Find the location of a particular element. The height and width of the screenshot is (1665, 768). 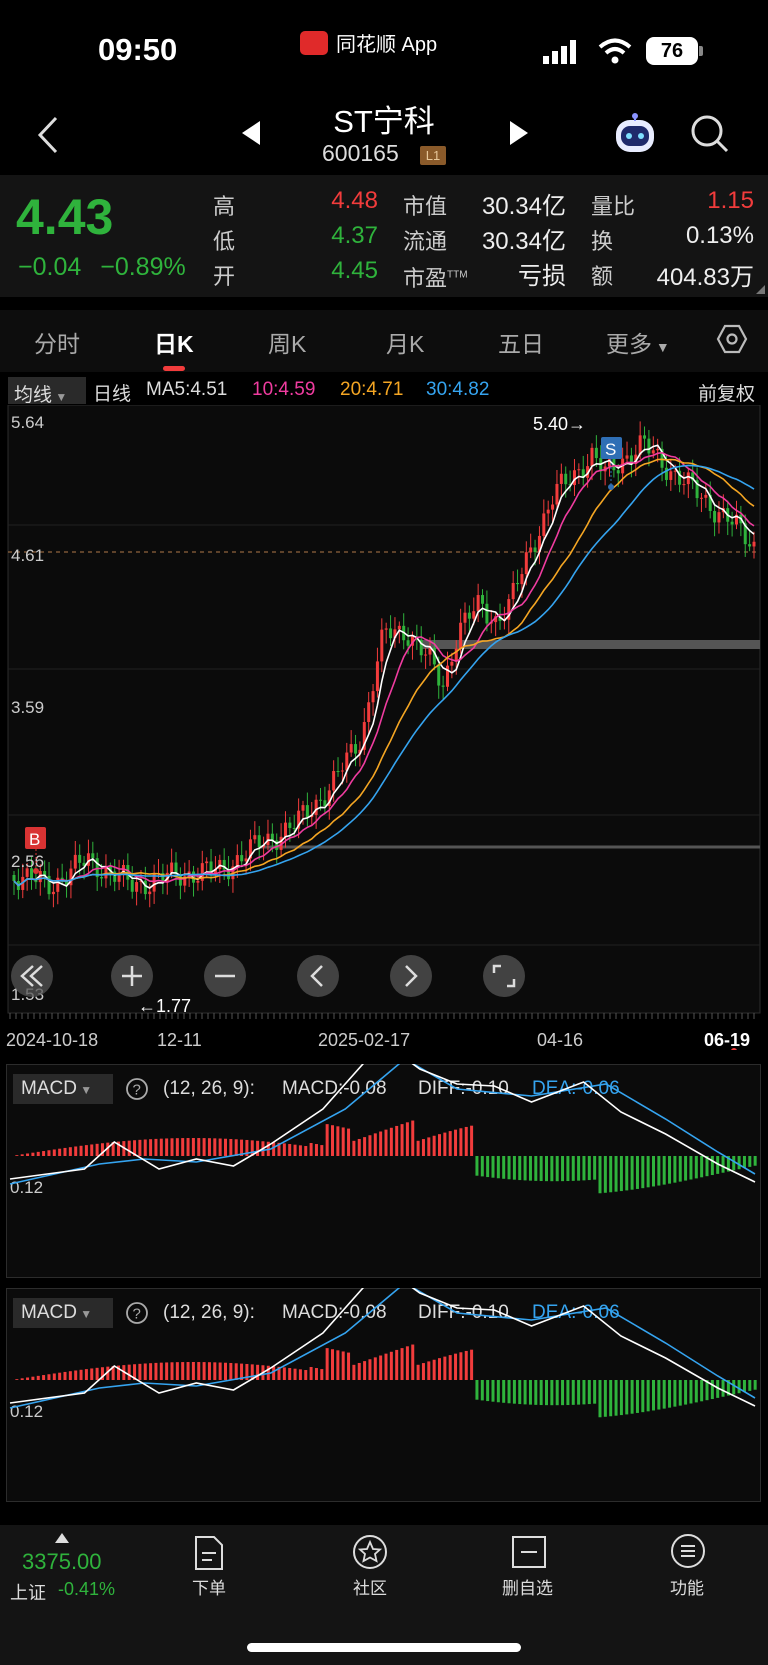

nav-community: 社区 is located at coordinates (370, 1588).